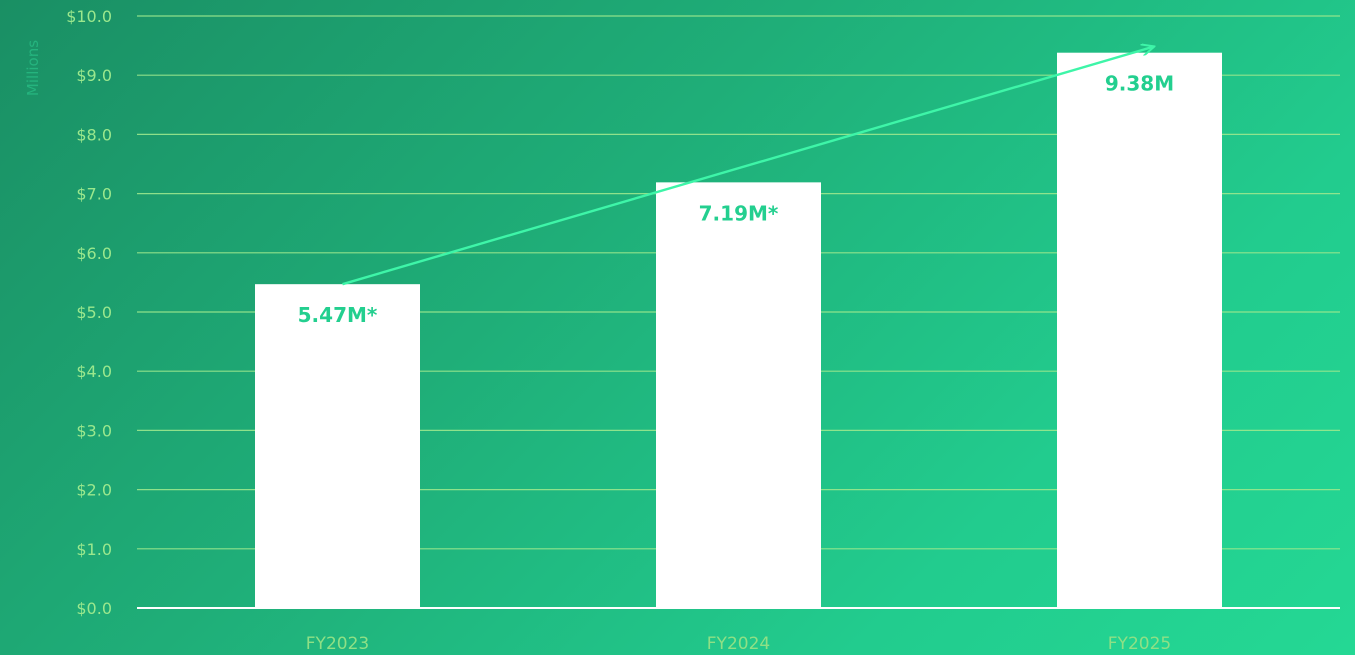 This screenshot has width=1355, height=655. What do you see at coordinates (33, 68) in the screenshot?
I see `y-axis-label: Millions` at bounding box center [33, 68].